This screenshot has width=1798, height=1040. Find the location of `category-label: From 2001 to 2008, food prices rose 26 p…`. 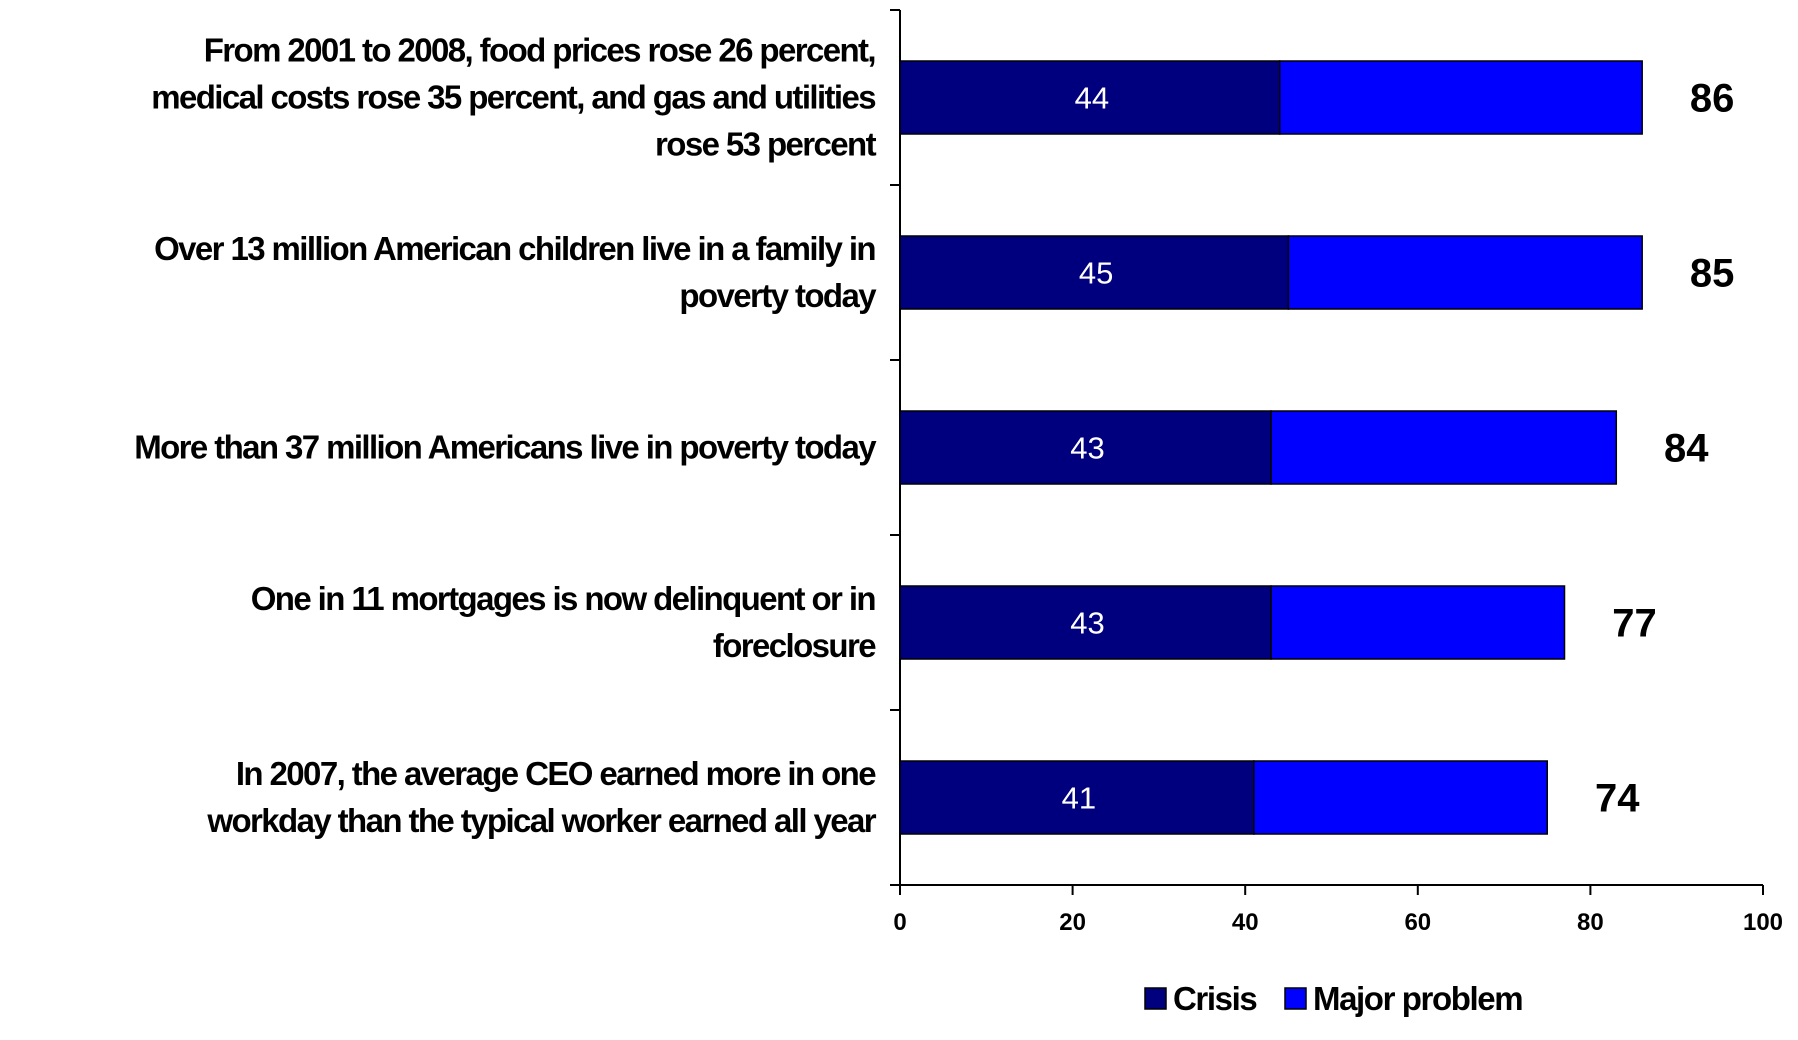

category-label: From 2001 to 2008, food prices rose 26 p… is located at coordinates (513, 97).